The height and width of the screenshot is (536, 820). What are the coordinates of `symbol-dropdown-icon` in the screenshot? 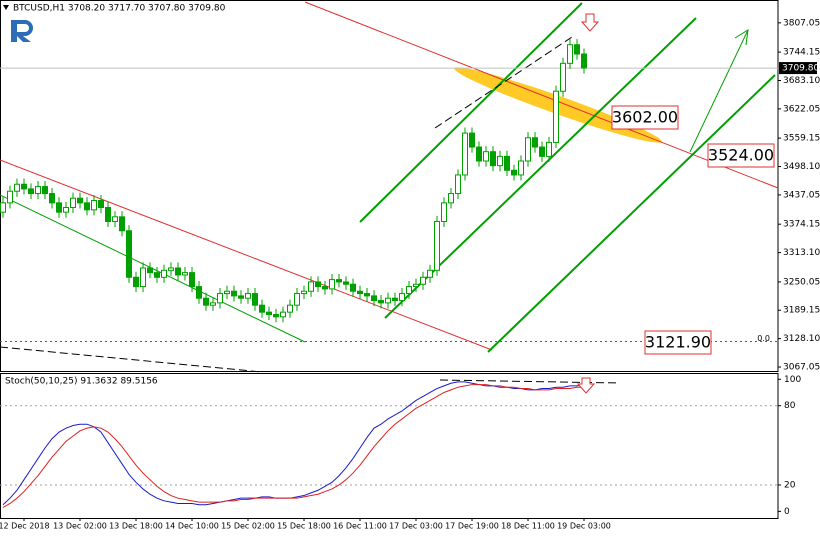 It's located at (6, 7).